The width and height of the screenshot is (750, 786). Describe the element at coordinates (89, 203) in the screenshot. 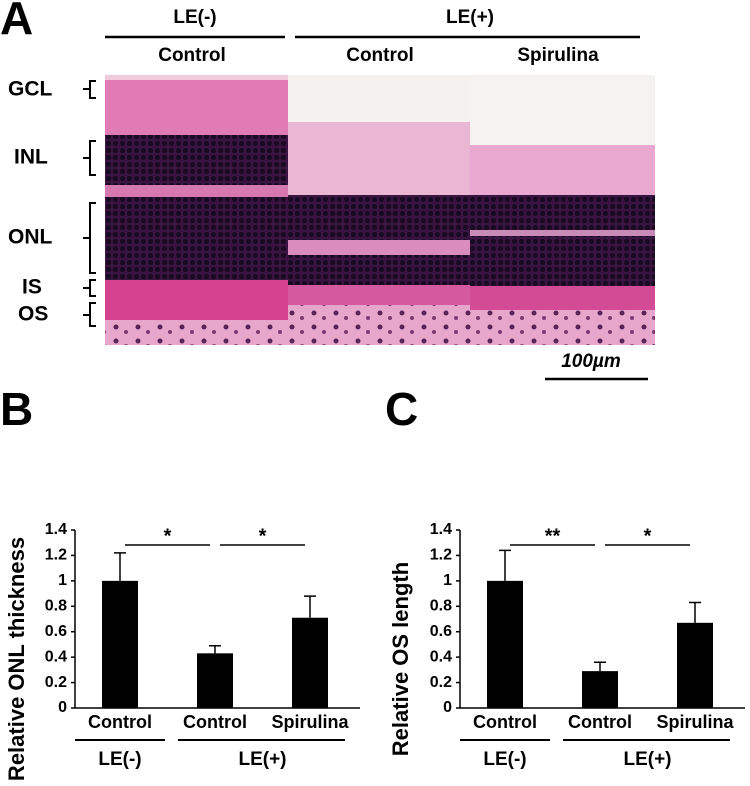

I see `layer-brackets` at that location.